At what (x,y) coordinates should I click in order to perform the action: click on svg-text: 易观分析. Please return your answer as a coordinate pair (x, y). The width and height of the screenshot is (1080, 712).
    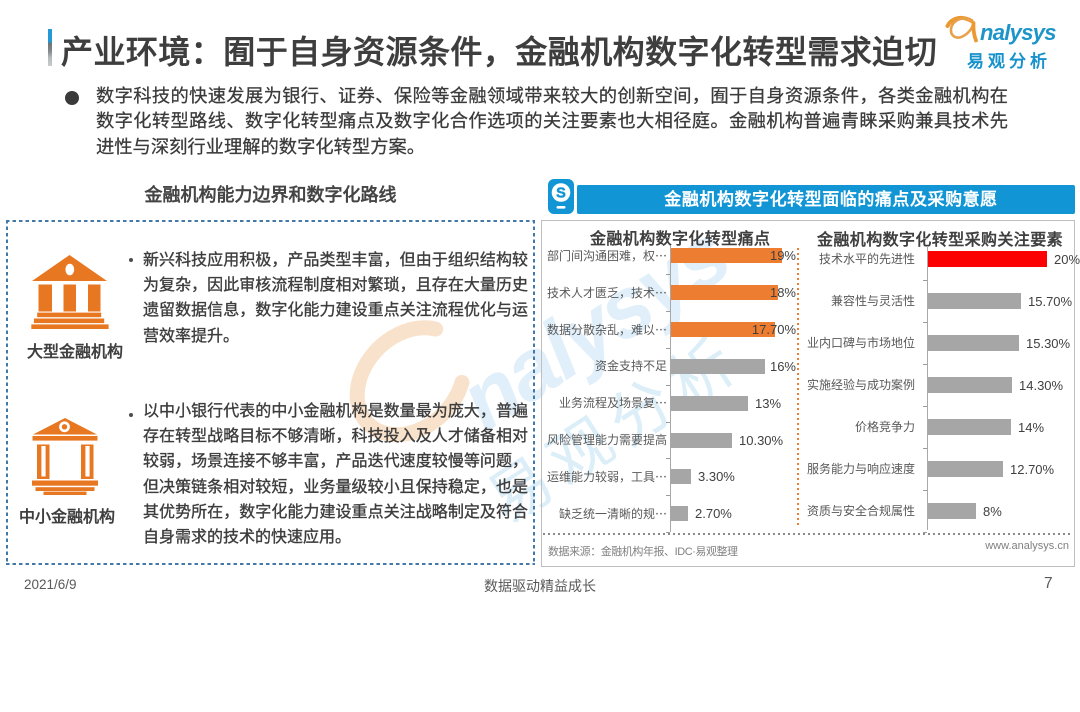
    Looking at the image, I should click on (1009, 61).